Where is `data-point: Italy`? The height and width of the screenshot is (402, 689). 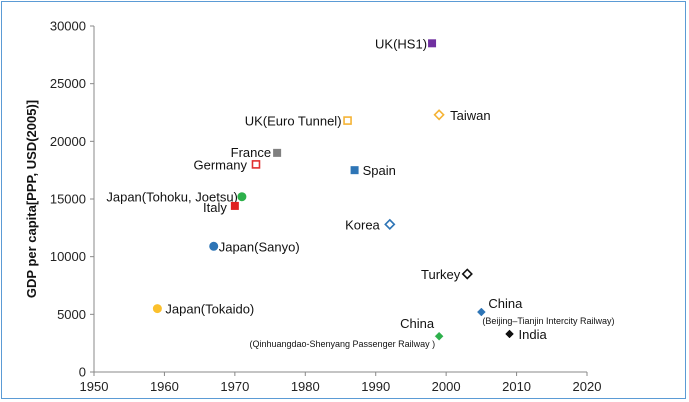
data-point: Italy is located at coordinates (221, 207).